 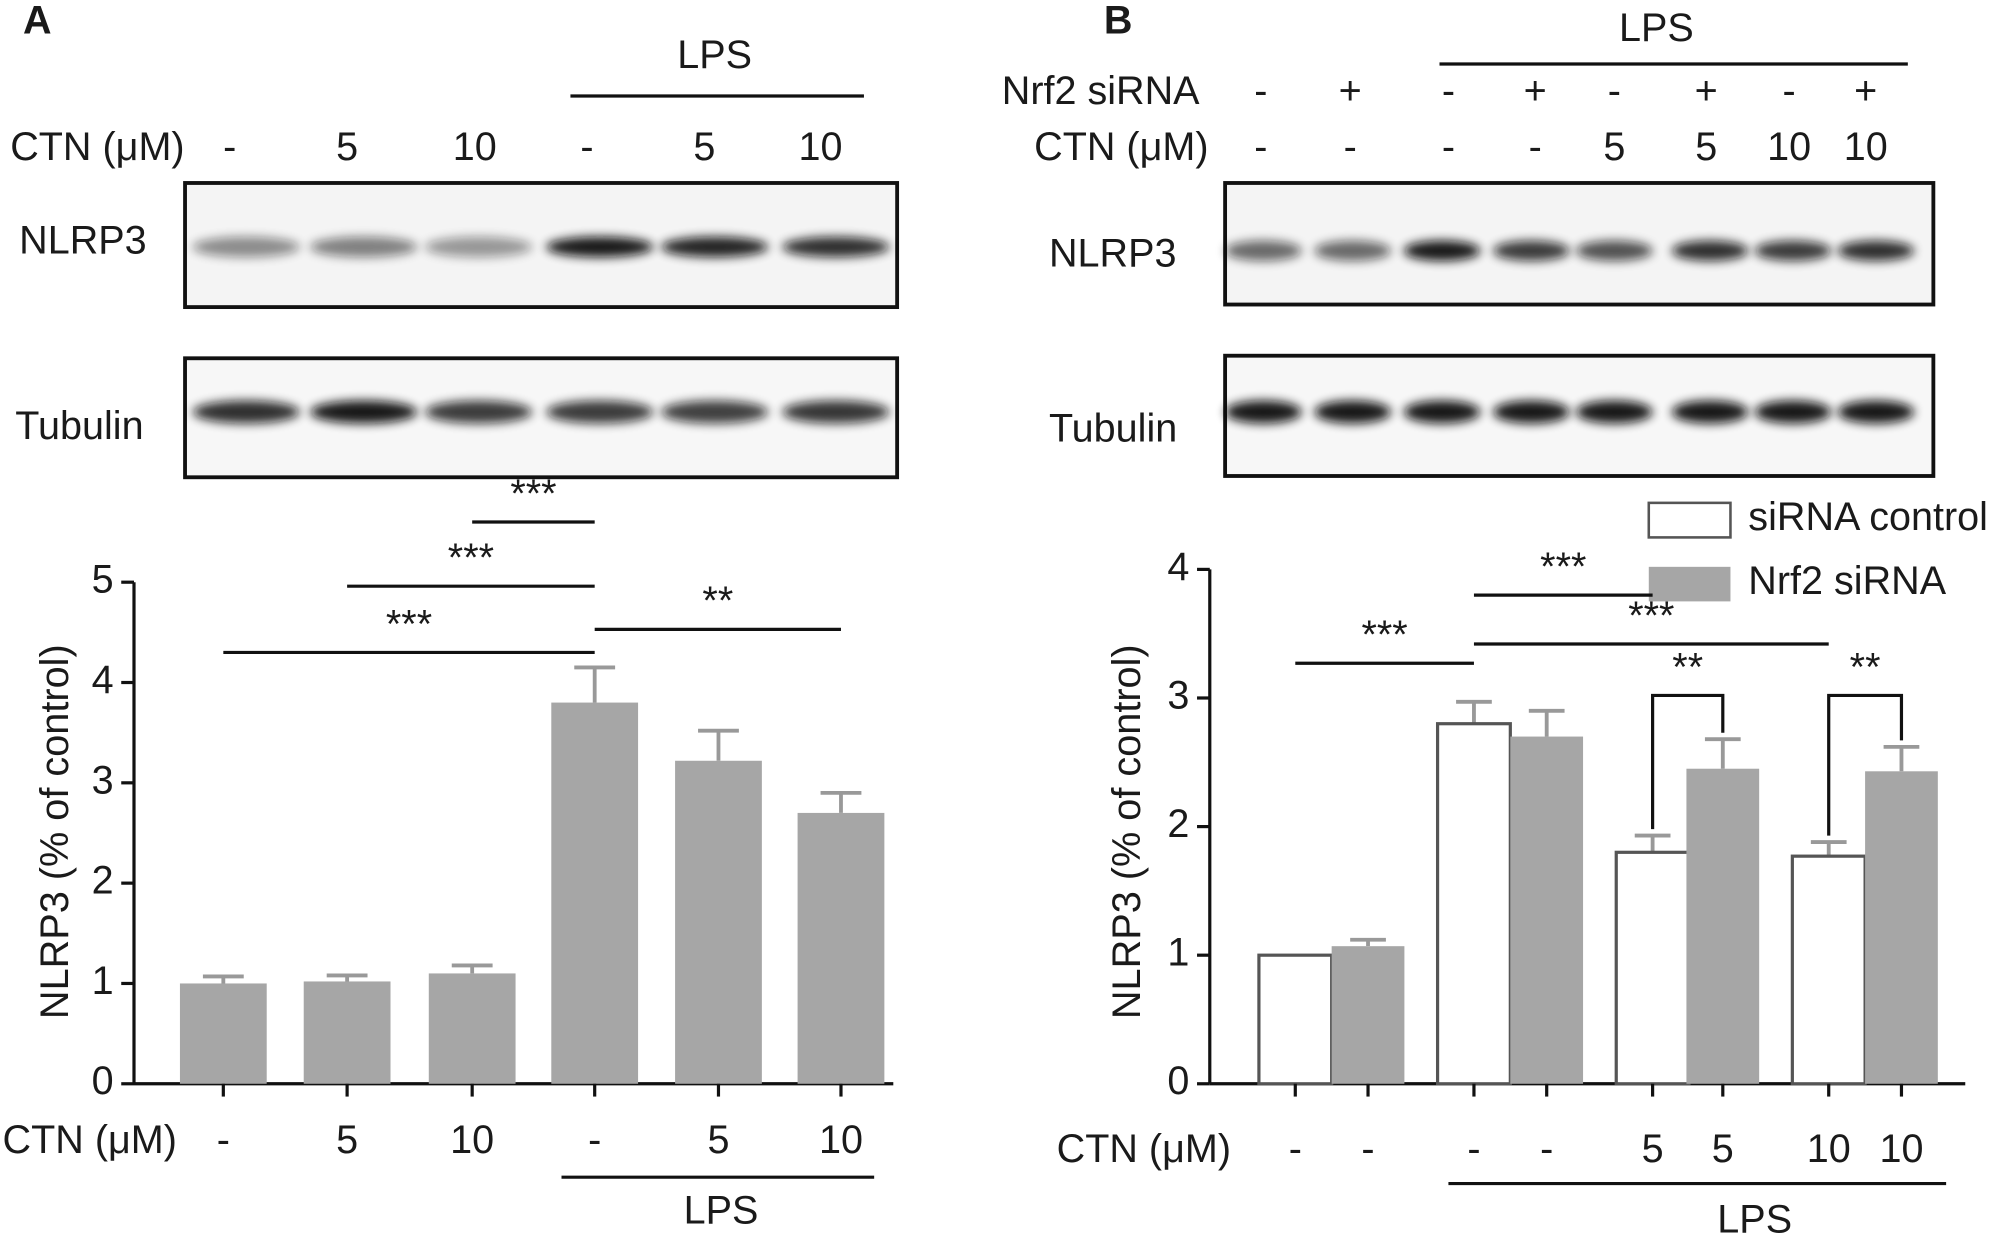 What do you see at coordinates (83, 241) in the screenshot?
I see `band-label: NLRP3` at bounding box center [83, 241].